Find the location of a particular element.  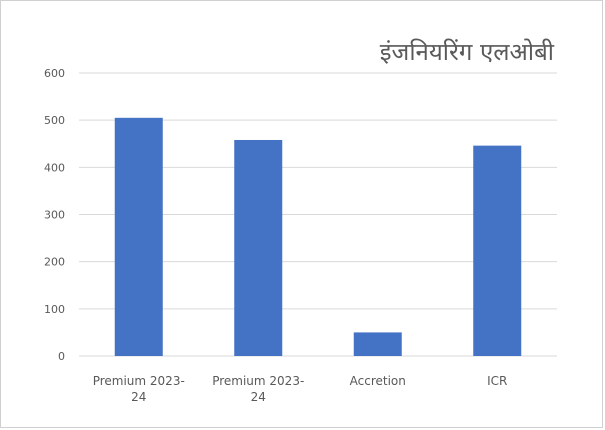

y-tick-label: 600 is located at coordinates (54, 73).